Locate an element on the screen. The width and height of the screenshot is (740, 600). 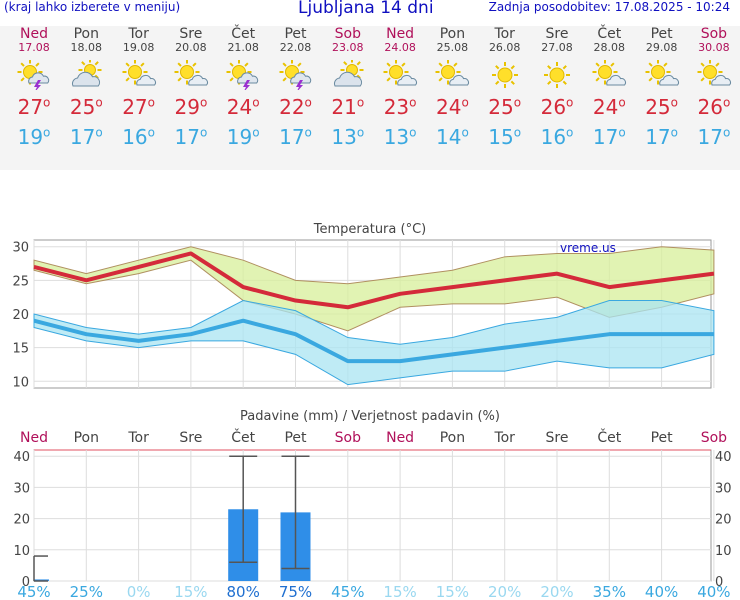
day-date: 18.08 is located at coordinates (86, 47).